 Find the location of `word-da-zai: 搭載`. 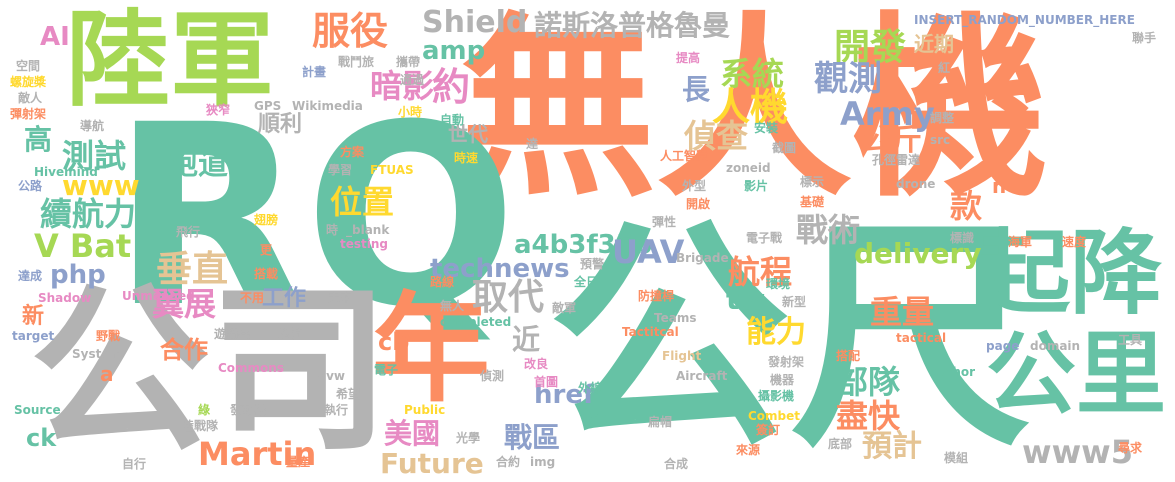

word-da-zai: 搭載 is located at coordinates (266, 274).